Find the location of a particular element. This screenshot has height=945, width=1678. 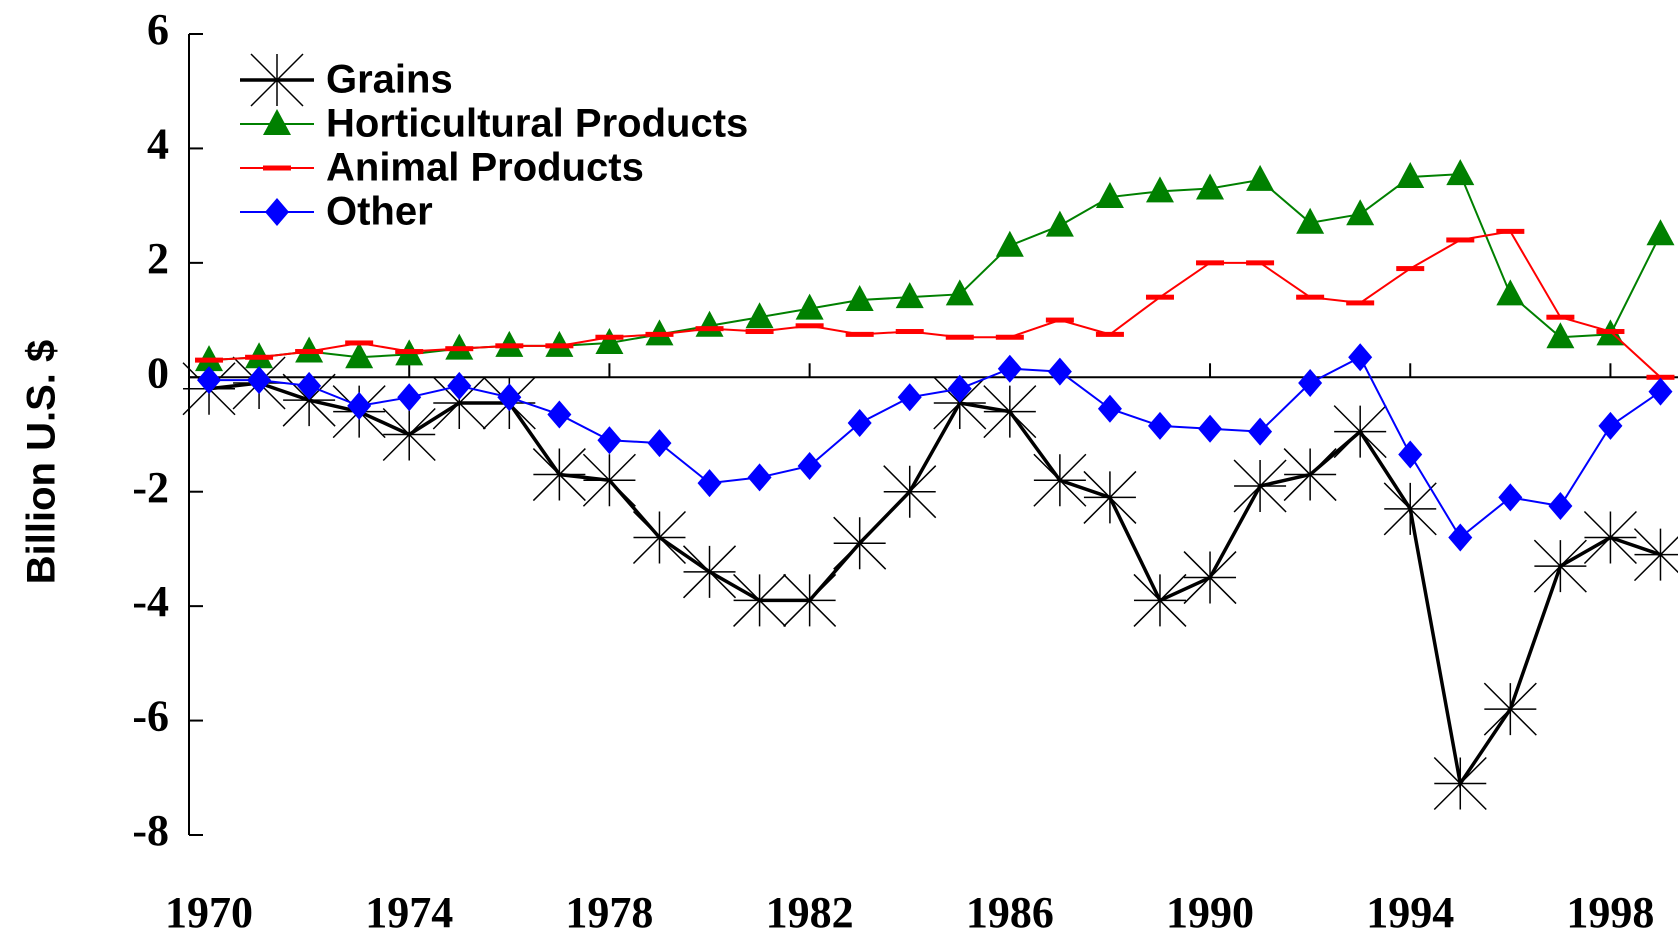

x-tick-label: 1986 is located at coordinates (1010, 912).